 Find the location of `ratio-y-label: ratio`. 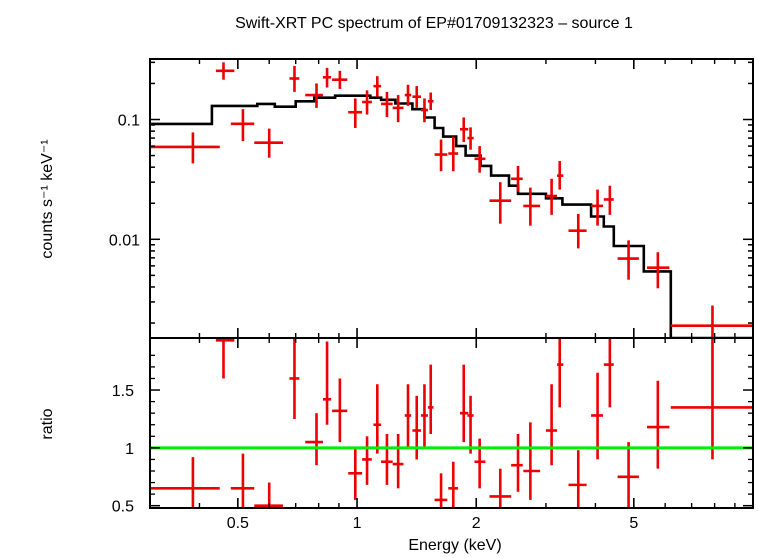

ratio-y-label: ratio is located at coordinates (47, 423).